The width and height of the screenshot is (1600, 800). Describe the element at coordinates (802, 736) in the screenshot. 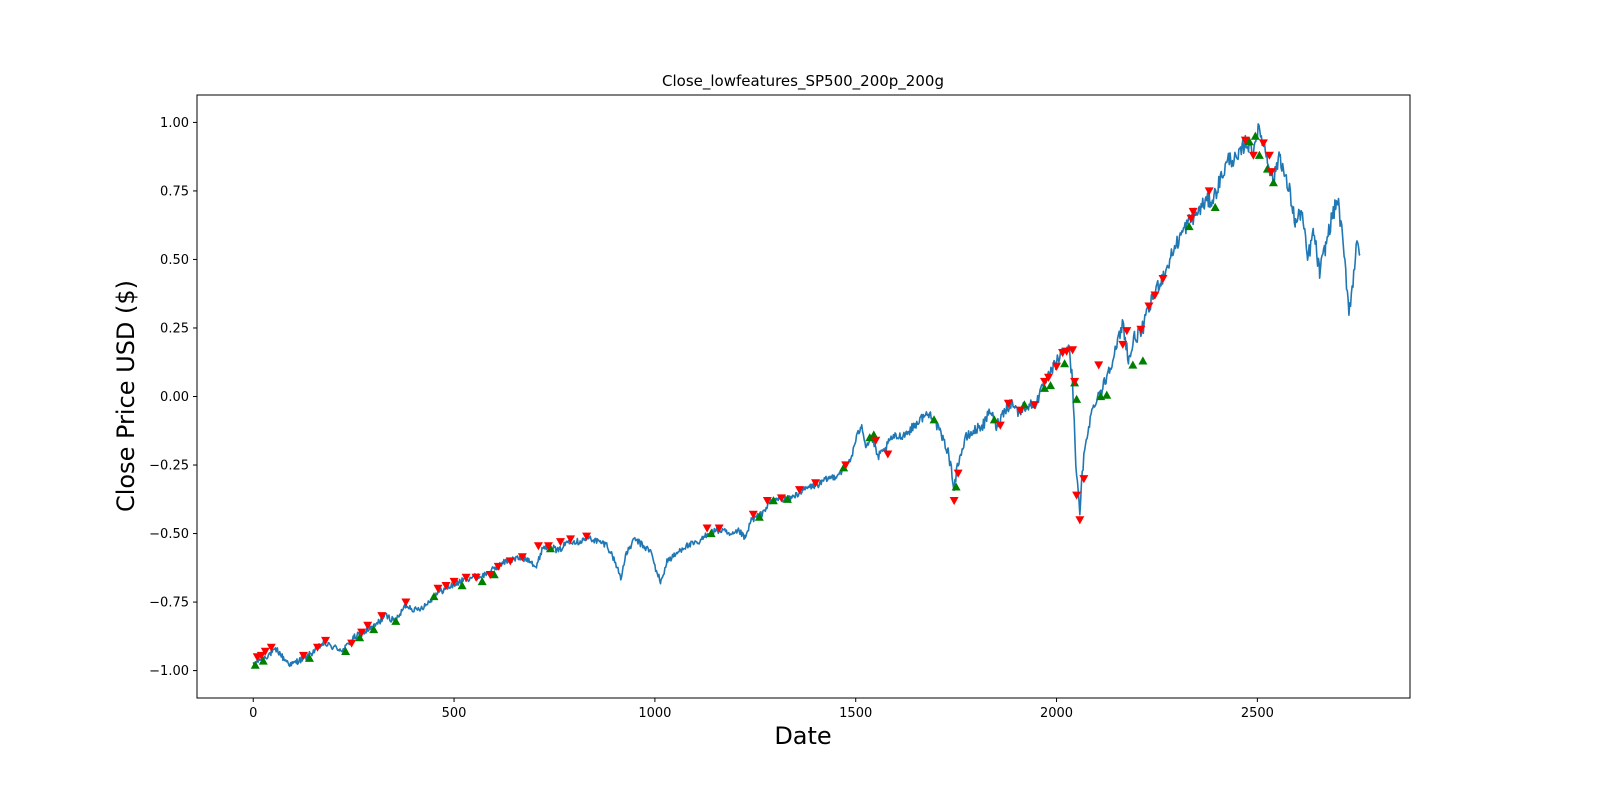

I see `x-axis-label: Date` at that location.